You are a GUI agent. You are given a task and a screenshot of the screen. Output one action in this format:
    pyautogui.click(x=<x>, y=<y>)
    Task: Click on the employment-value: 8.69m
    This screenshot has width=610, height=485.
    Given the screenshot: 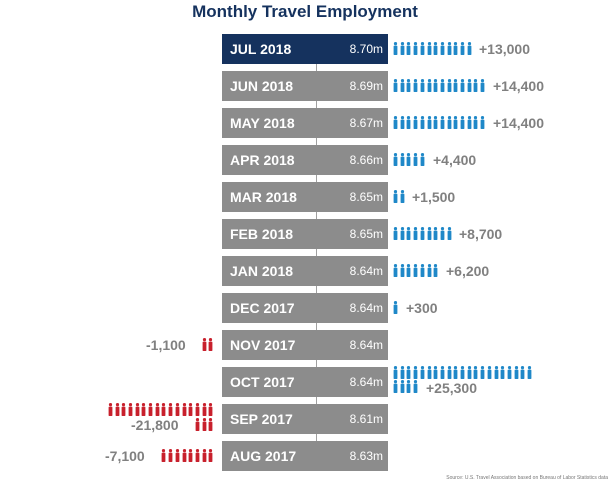 What is the action you would take?
    pyautogui.click(x=366, y=86)
    